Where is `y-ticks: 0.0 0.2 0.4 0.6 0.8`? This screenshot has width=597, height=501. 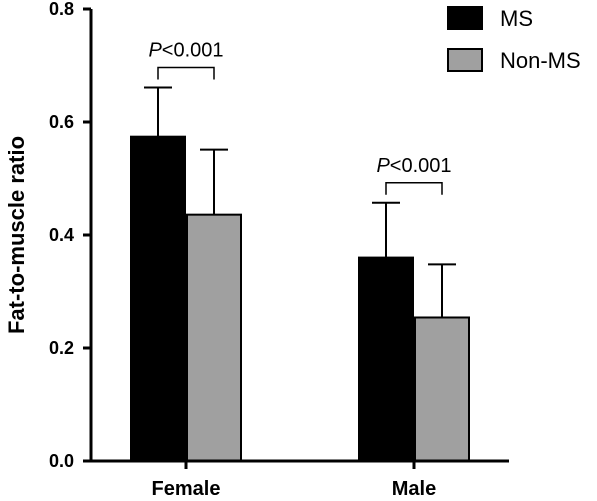 y-ticks: 0.0 0.2 0.4 0.6 0.8 is located at coordinates (70, 235).